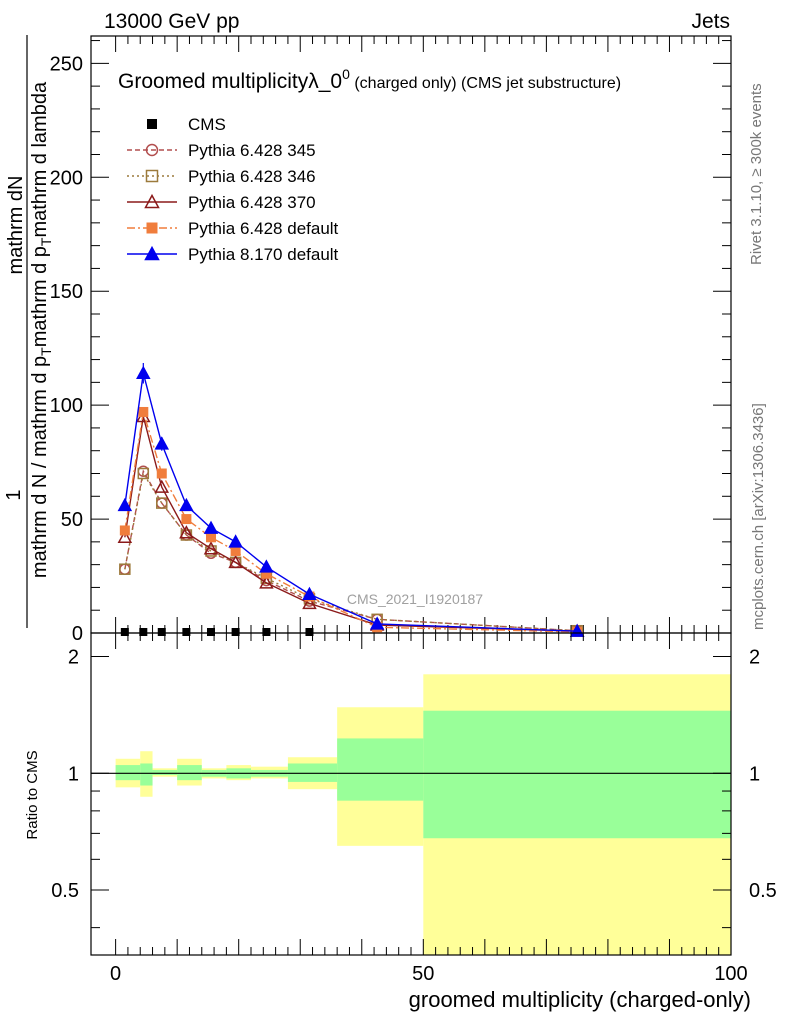 This screenshot has width=786, height=1024. I want to click on series-cms, so click(217, 632).